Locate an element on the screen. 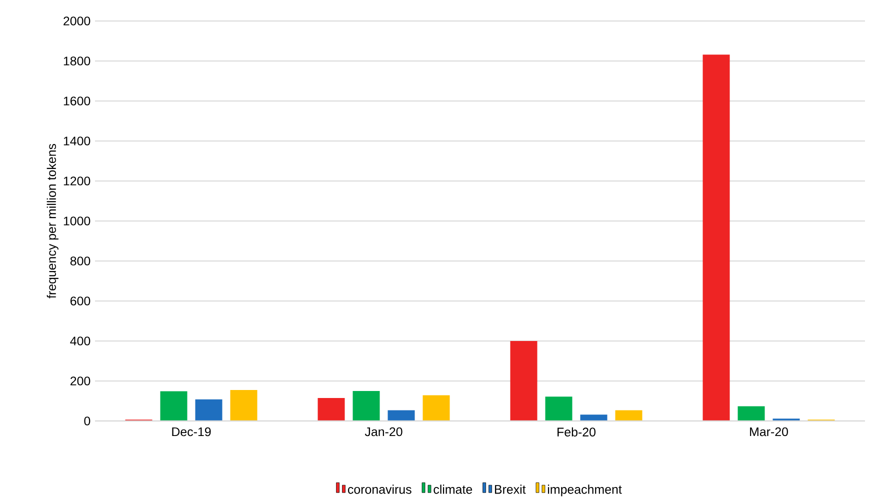 This screenshot has width=870, height=501. y-tick-label: 1200 is located at coordinates (77, 181).